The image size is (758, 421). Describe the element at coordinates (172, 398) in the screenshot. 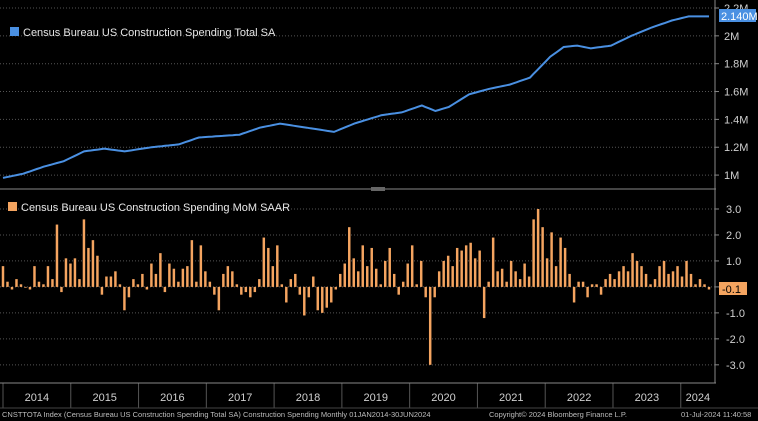

I see `x-tick-label: 2016` at that location.